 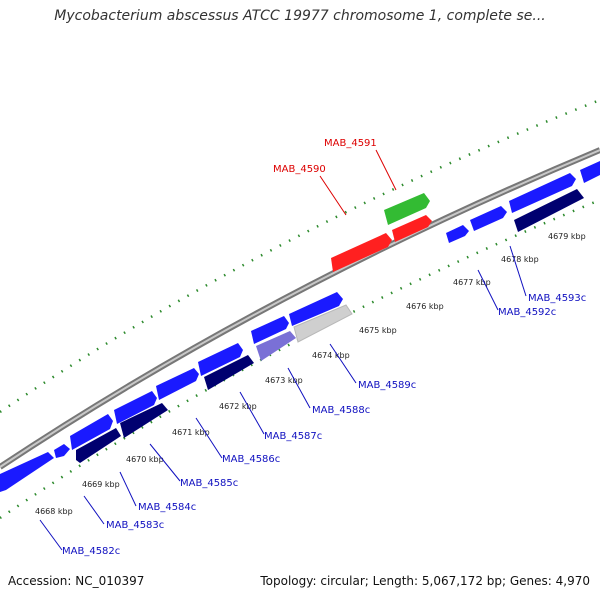 What do you see at coordinates (91, 551) in the screenshot?
I see `gene-label: MAB_4582c` at bounding box center [91, 551].